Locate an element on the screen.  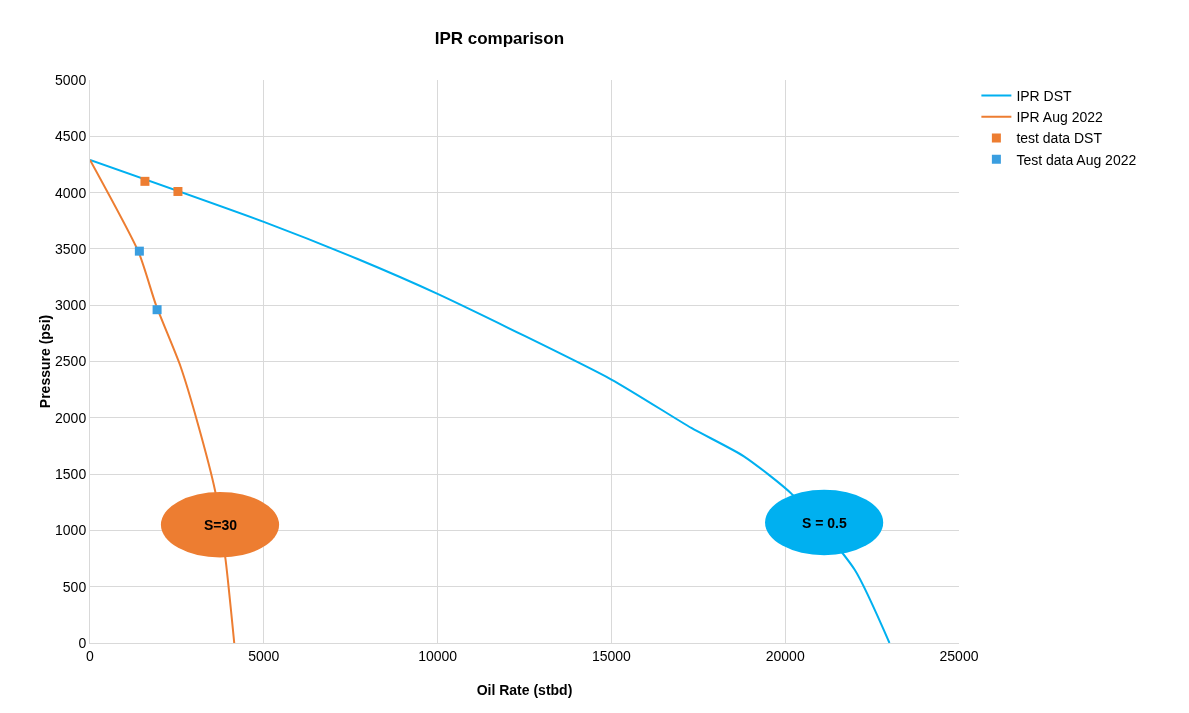
line-series is located at coordinates (163, 400).